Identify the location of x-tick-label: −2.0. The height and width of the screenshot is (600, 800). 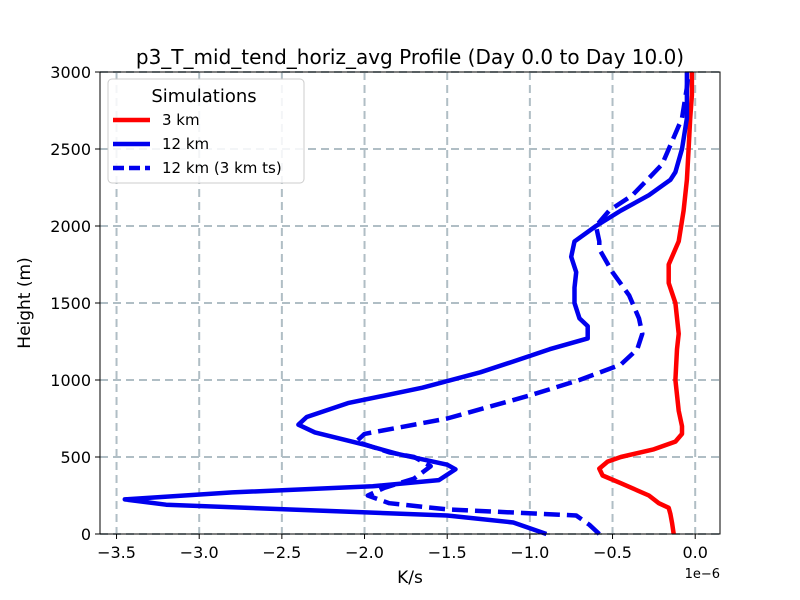
(364, 552).